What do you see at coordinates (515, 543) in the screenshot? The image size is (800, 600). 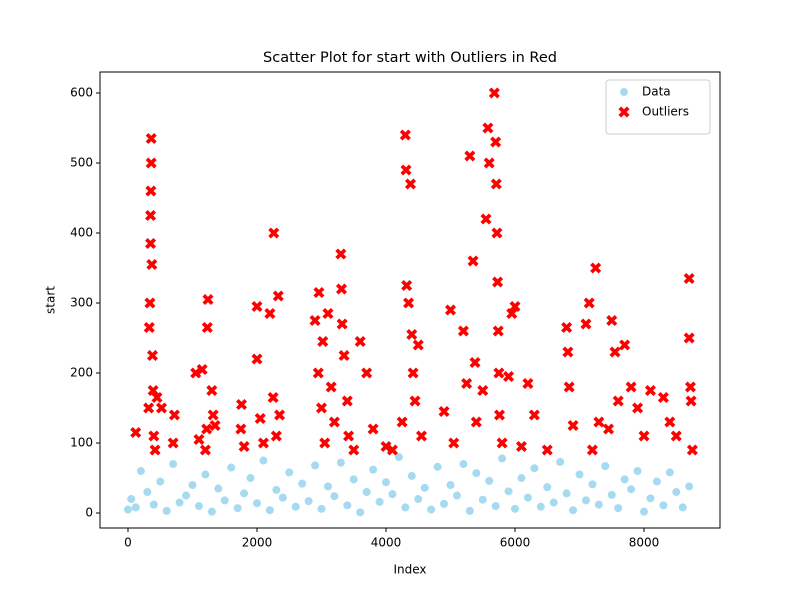 I see `x-tick-label: 6000` at bounding box center [515, 543].